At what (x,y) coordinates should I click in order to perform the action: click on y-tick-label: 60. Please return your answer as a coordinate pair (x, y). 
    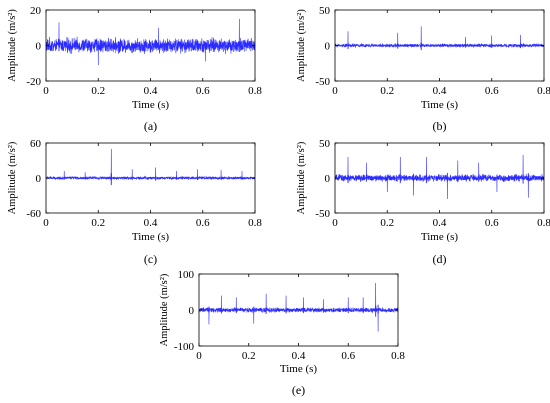
    Looking at the image, I should click on (36, 144).